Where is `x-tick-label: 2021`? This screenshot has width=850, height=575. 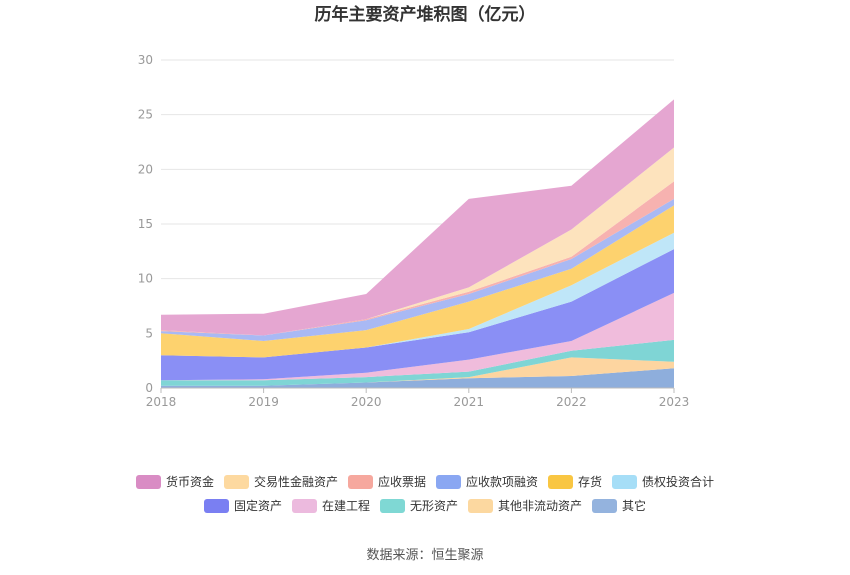
x-tick-label: 2021 is located at coordinates (469, 402).